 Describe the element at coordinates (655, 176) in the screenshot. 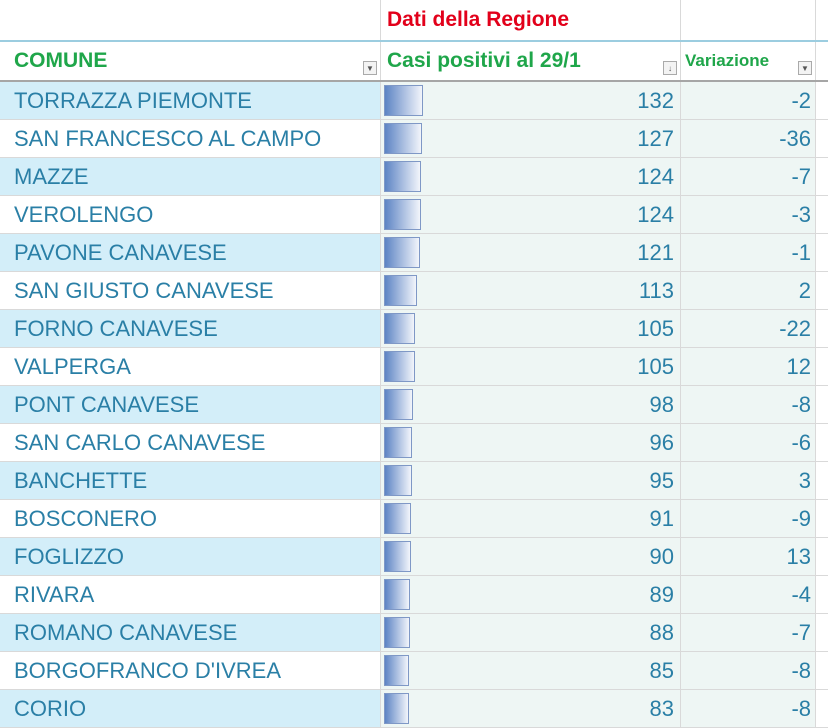

I see `casi-value: 124` at that location.